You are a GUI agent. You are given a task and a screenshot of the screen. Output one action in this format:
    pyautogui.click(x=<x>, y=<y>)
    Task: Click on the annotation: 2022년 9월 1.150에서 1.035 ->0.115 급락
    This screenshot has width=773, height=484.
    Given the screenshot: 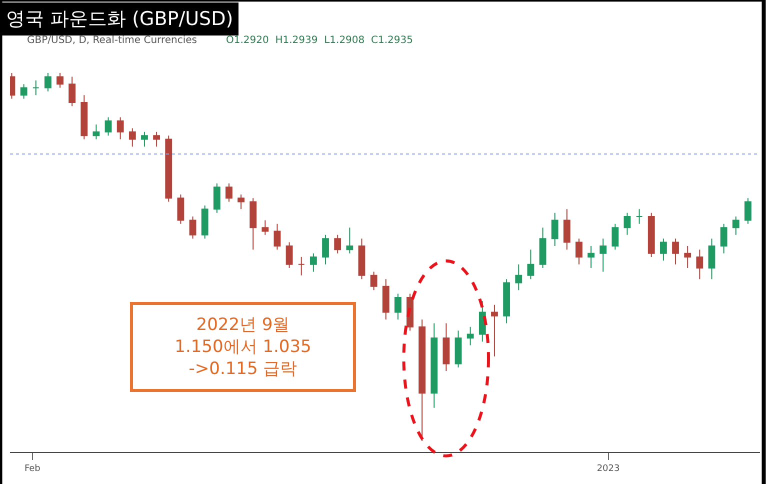 What is the action you would take?
    pyautogui.click(x=243, y=347)
    